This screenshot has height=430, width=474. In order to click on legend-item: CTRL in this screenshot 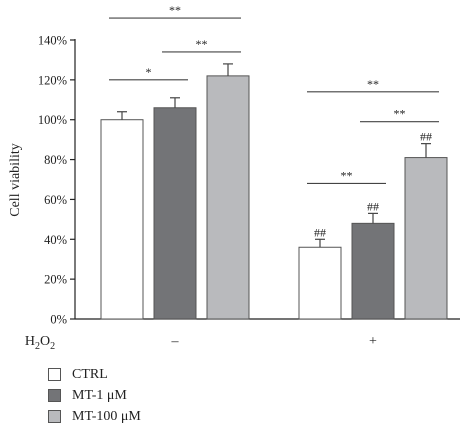, I will do `click(178, 374)`.